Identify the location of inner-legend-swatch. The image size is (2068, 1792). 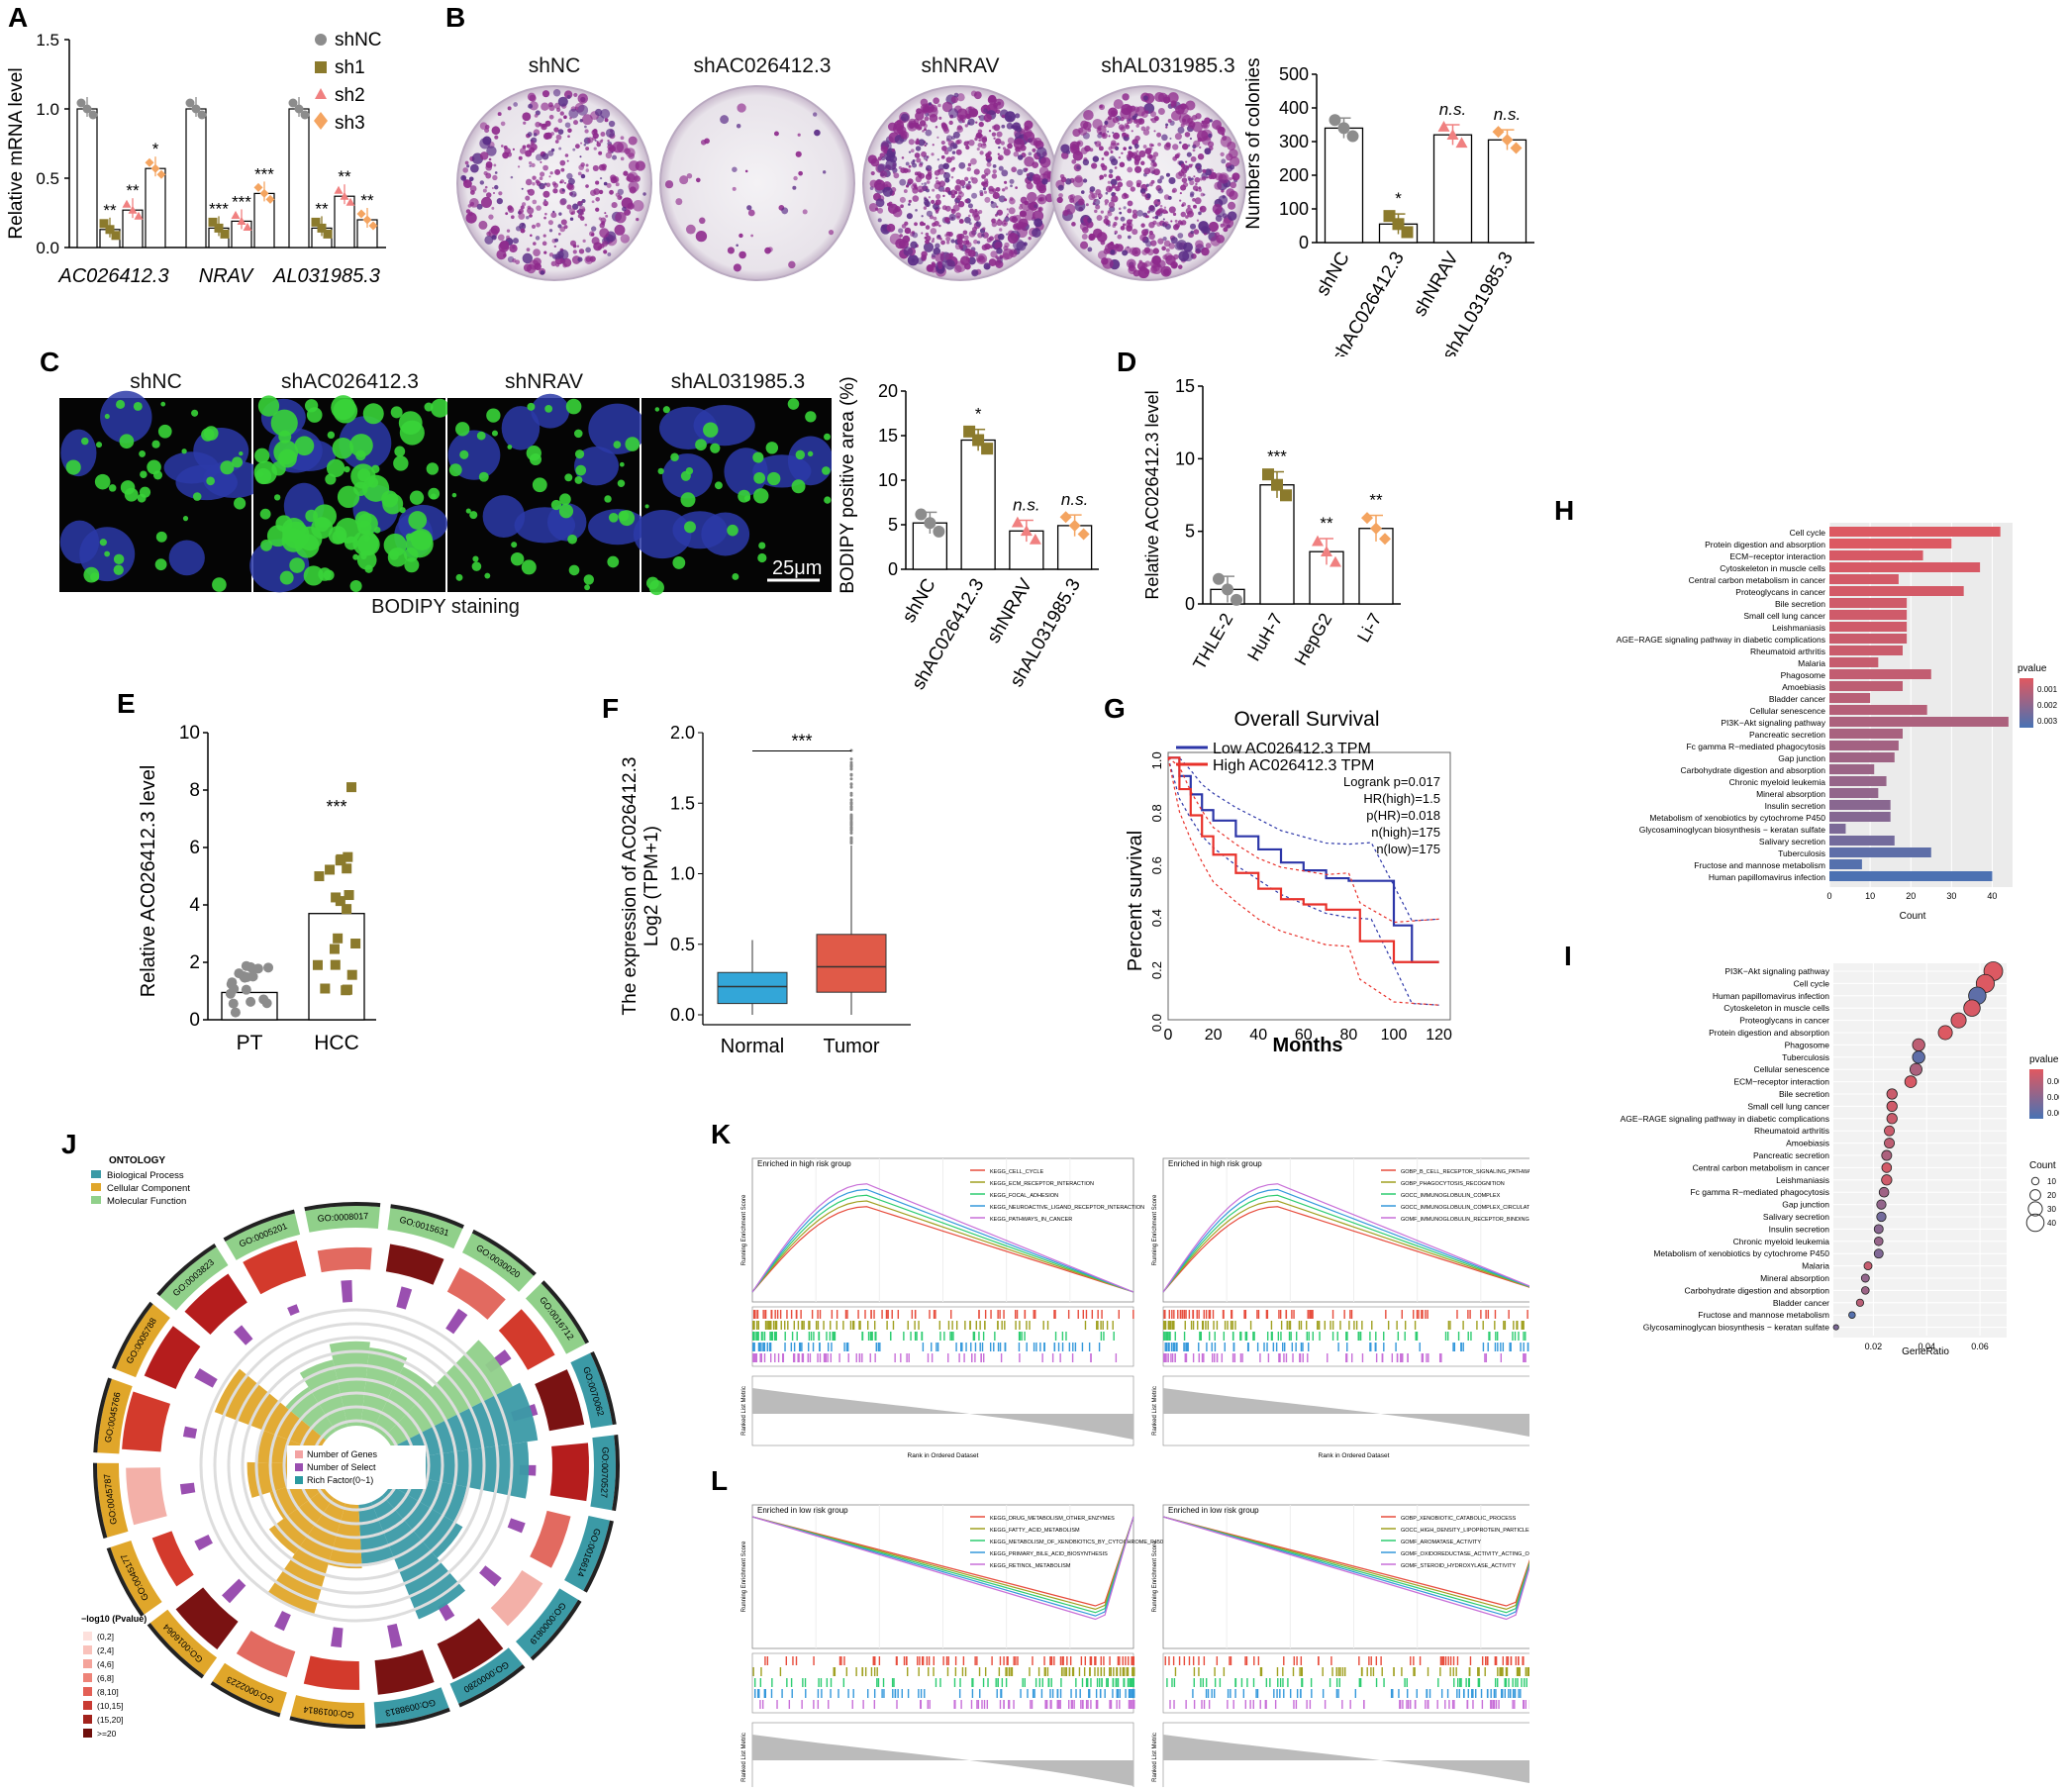
(299, 1454).